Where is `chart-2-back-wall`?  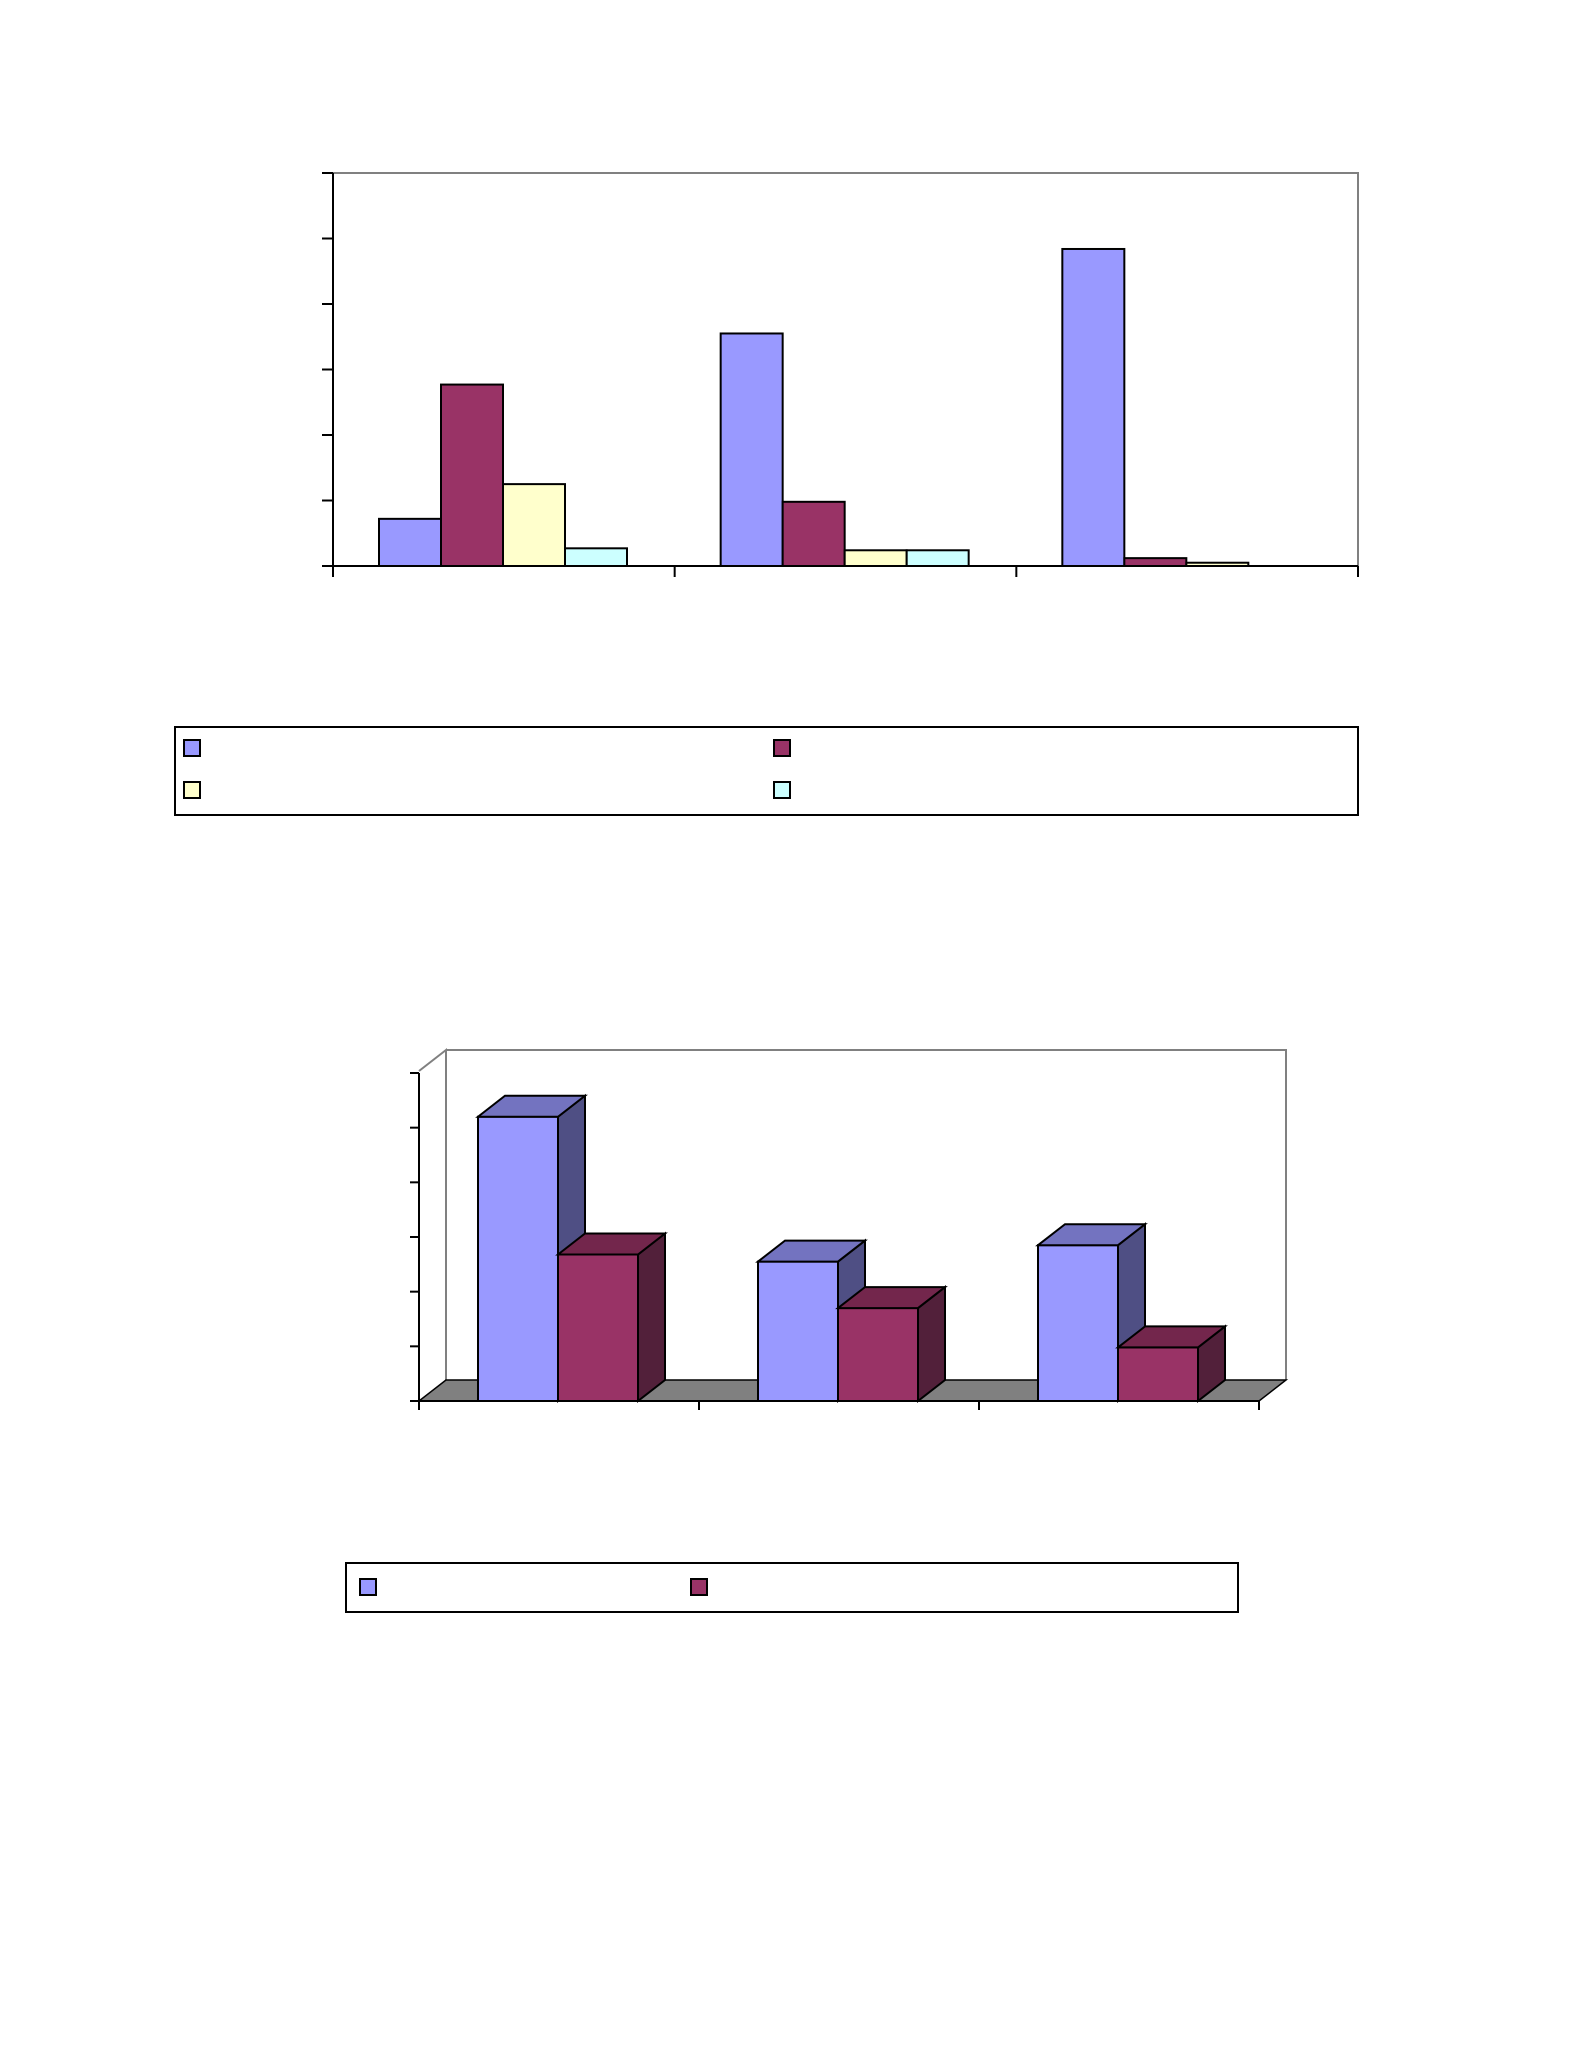 chart-2-back-wall is located at coordinates (866, 1214).